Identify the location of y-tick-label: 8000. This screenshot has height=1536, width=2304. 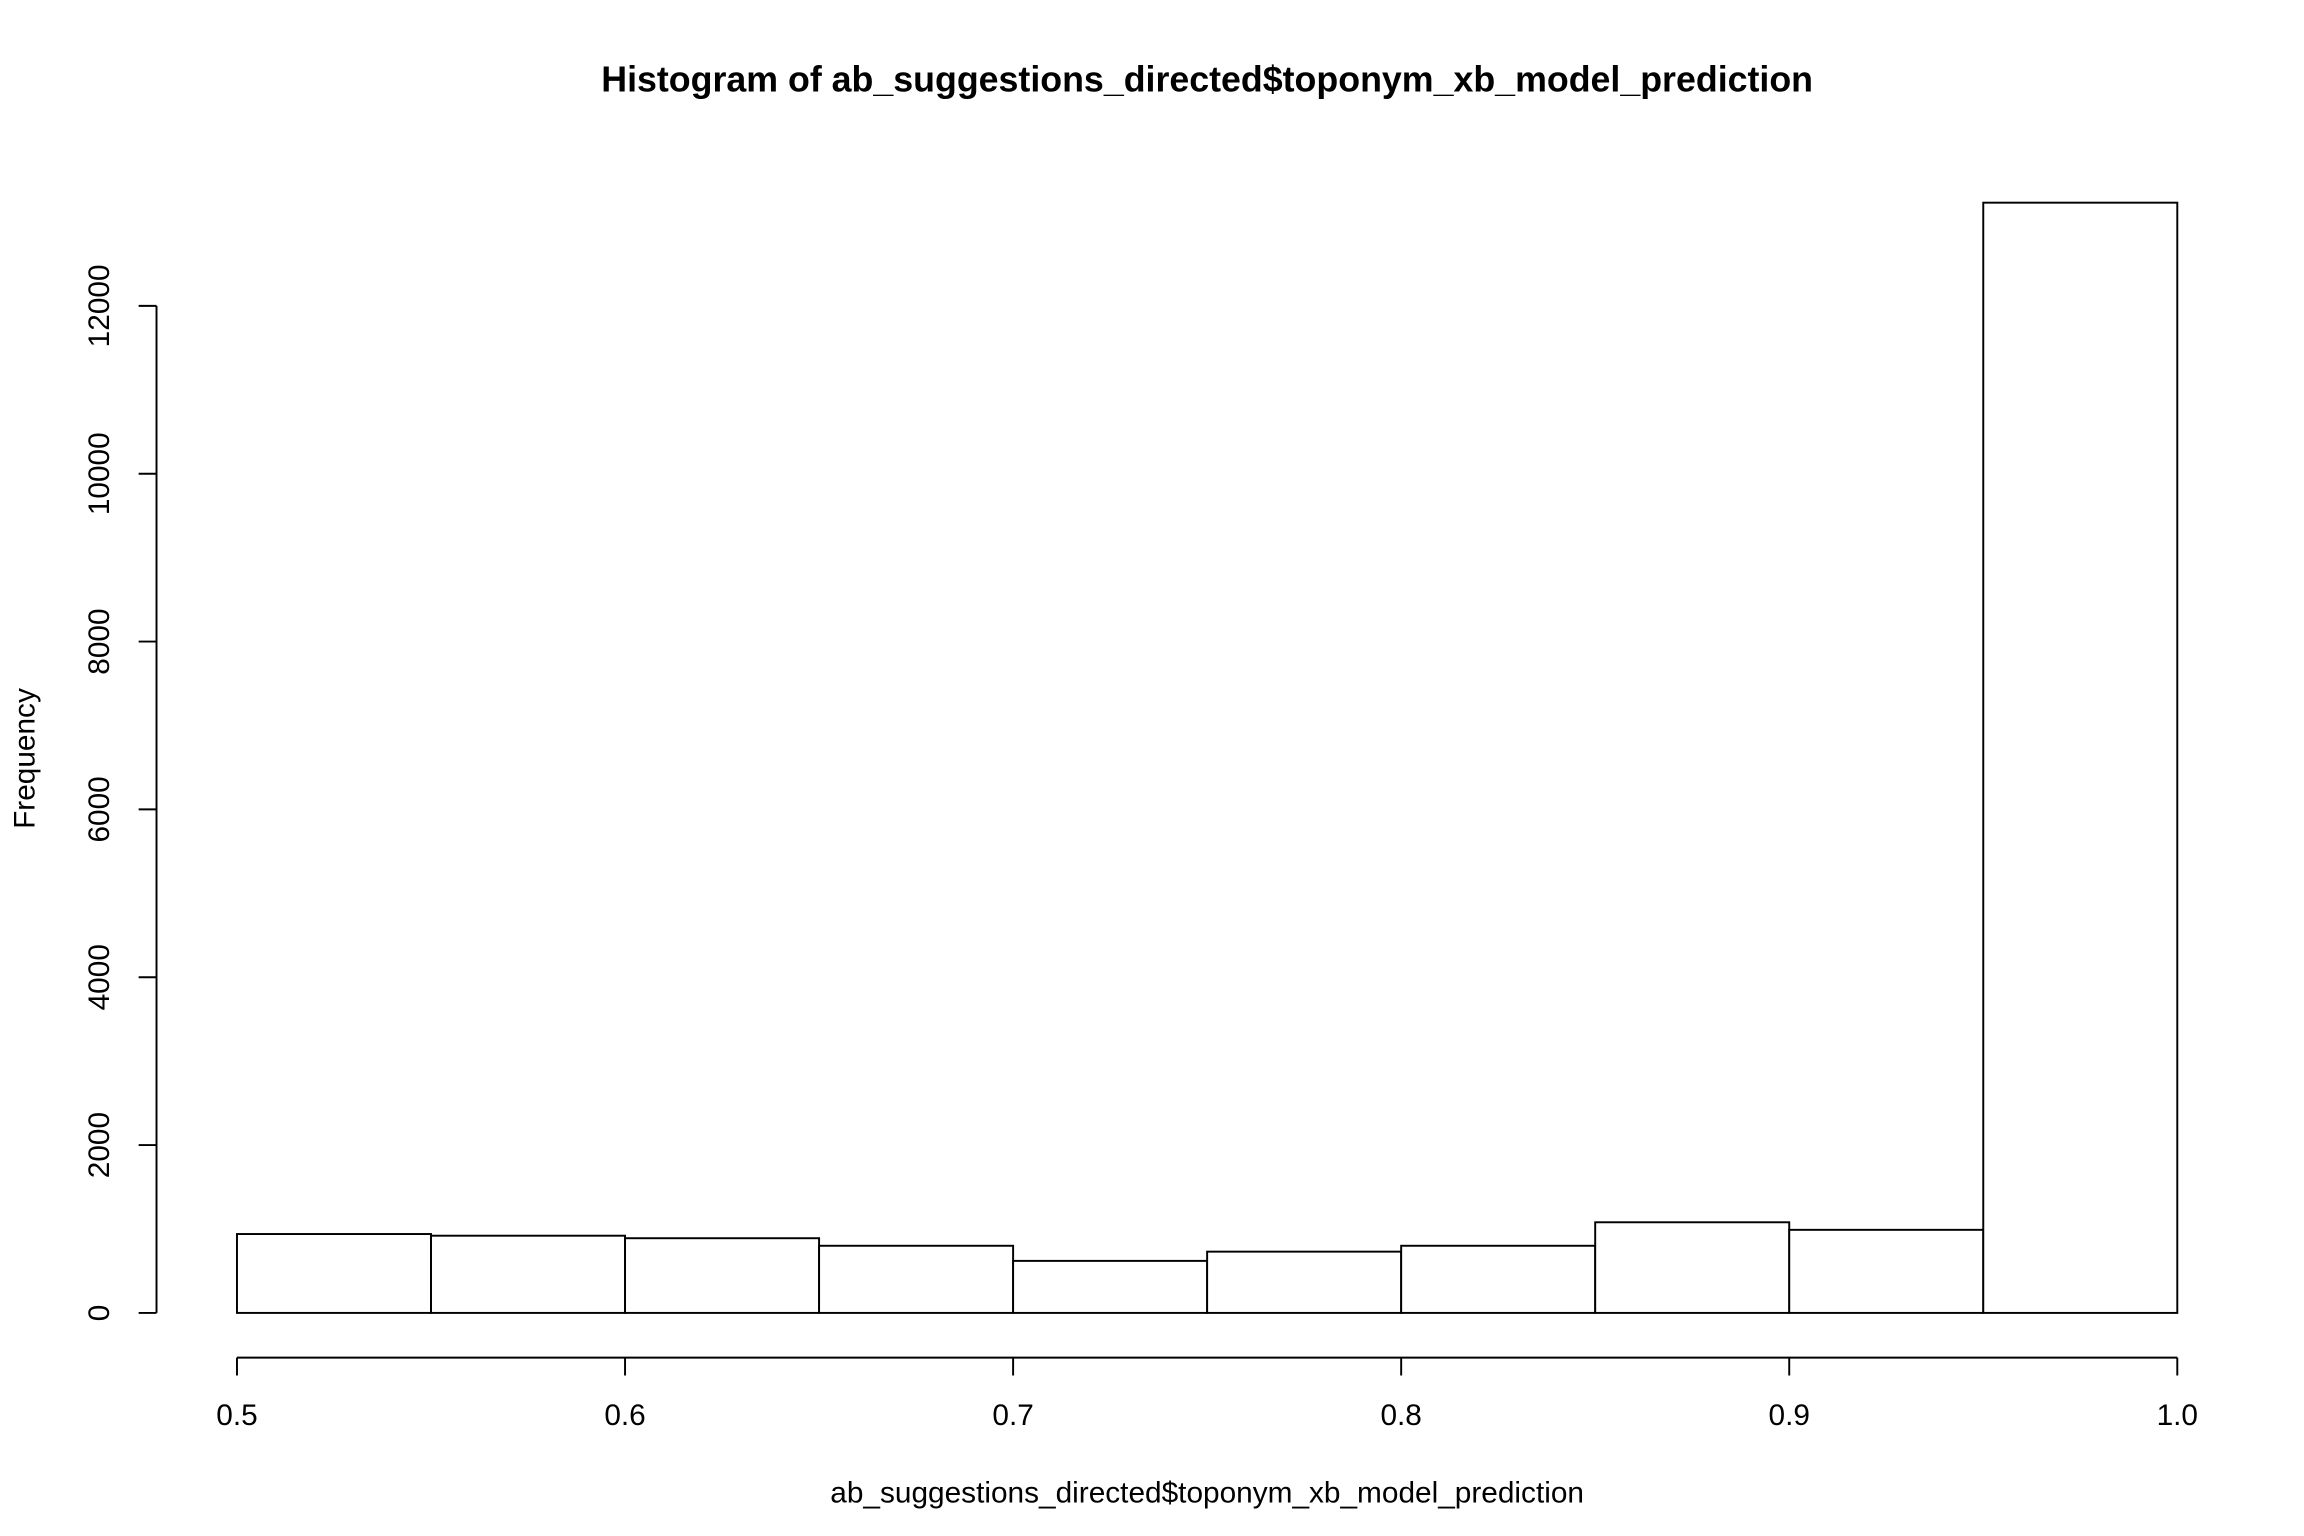
(99, 641).